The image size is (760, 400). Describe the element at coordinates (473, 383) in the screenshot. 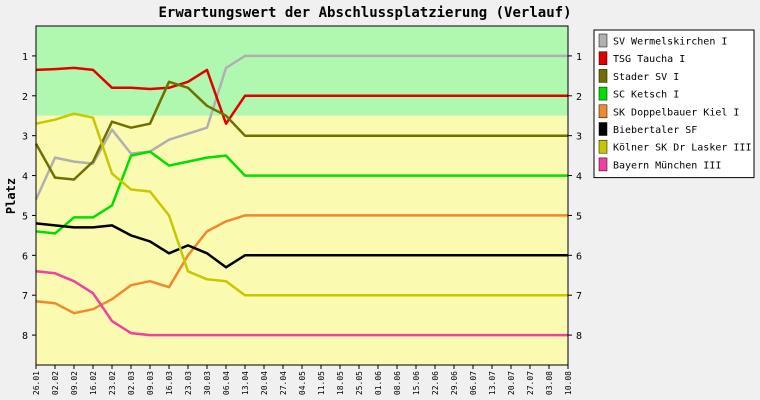

I see `x-tick-label: 06.07` at that location.